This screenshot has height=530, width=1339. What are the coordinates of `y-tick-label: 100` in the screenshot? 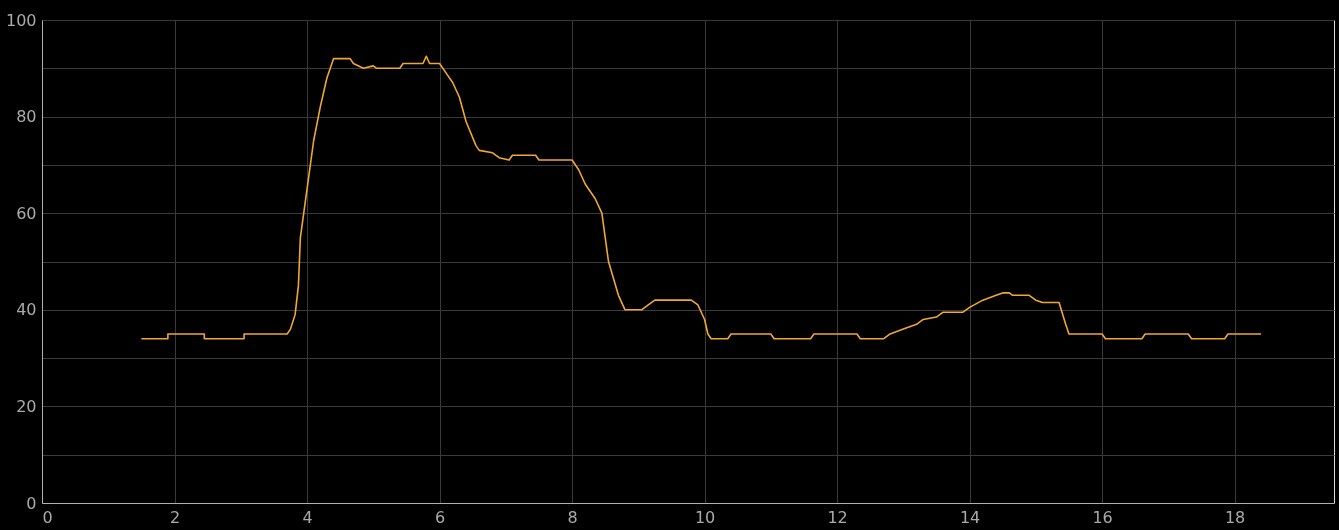 It's located at (21, 20).